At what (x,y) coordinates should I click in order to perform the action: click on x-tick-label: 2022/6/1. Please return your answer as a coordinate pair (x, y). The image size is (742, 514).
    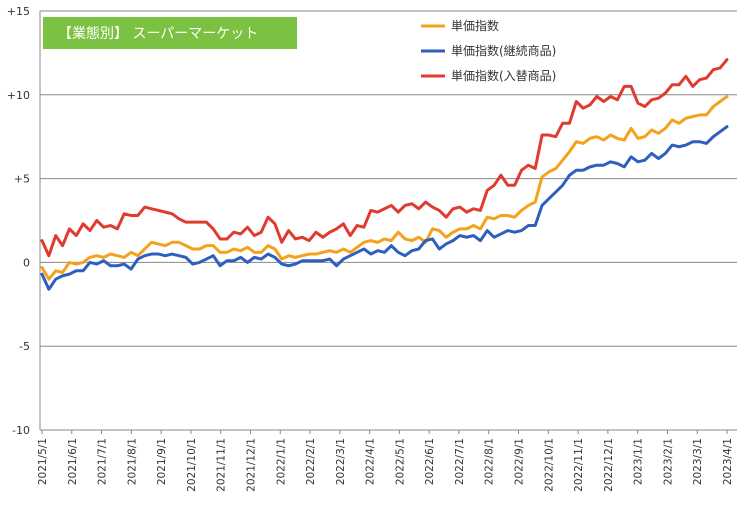
    Looking at the image, I should click on (430, 461).